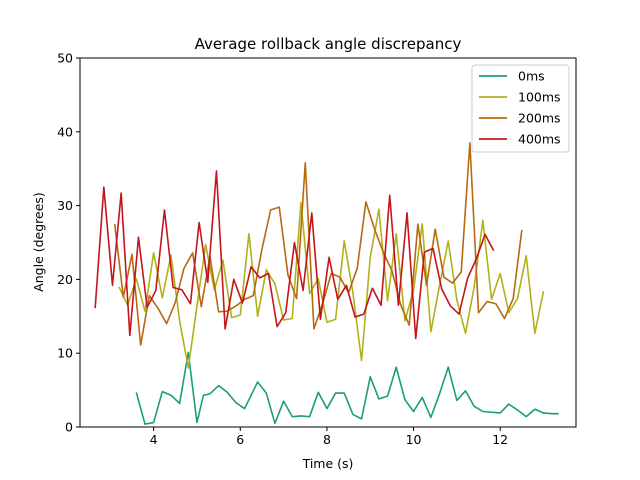 The height and width of the screenshot is (480, 640). I want to click on y-tick-label: 20, so click(65, 279).